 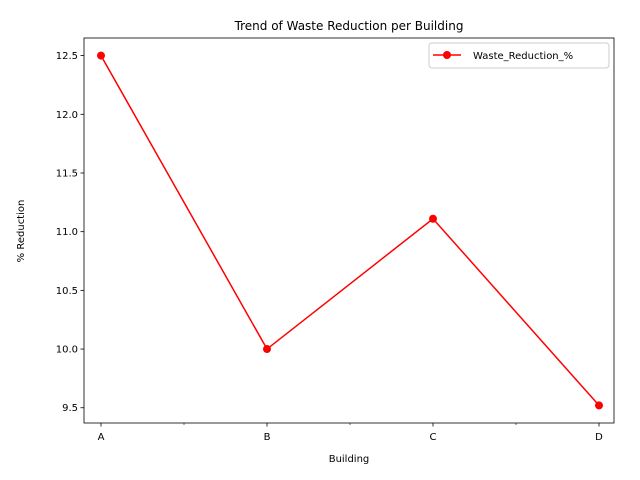 What do you see at coordinates (21, 231) in the screenshot?
I see `y-axis-label: % Reduction` at bounding box center [21, 231].